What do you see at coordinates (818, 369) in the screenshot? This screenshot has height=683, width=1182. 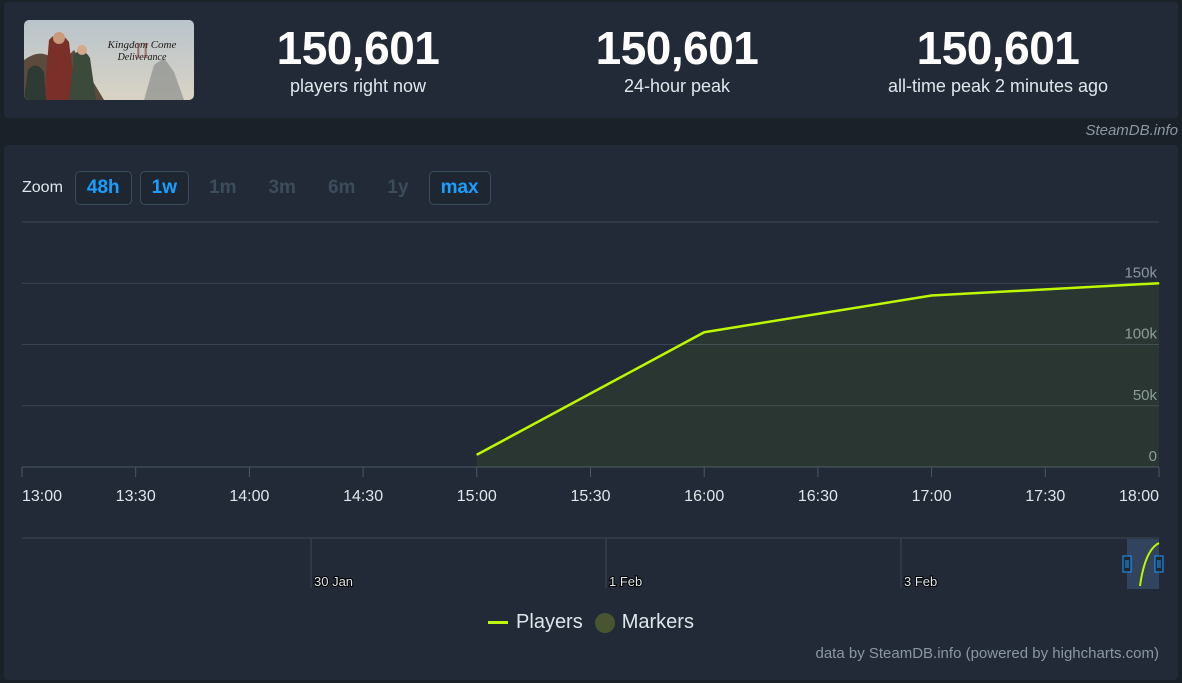 I see `players-series-line` at bounding box center [818, 369].